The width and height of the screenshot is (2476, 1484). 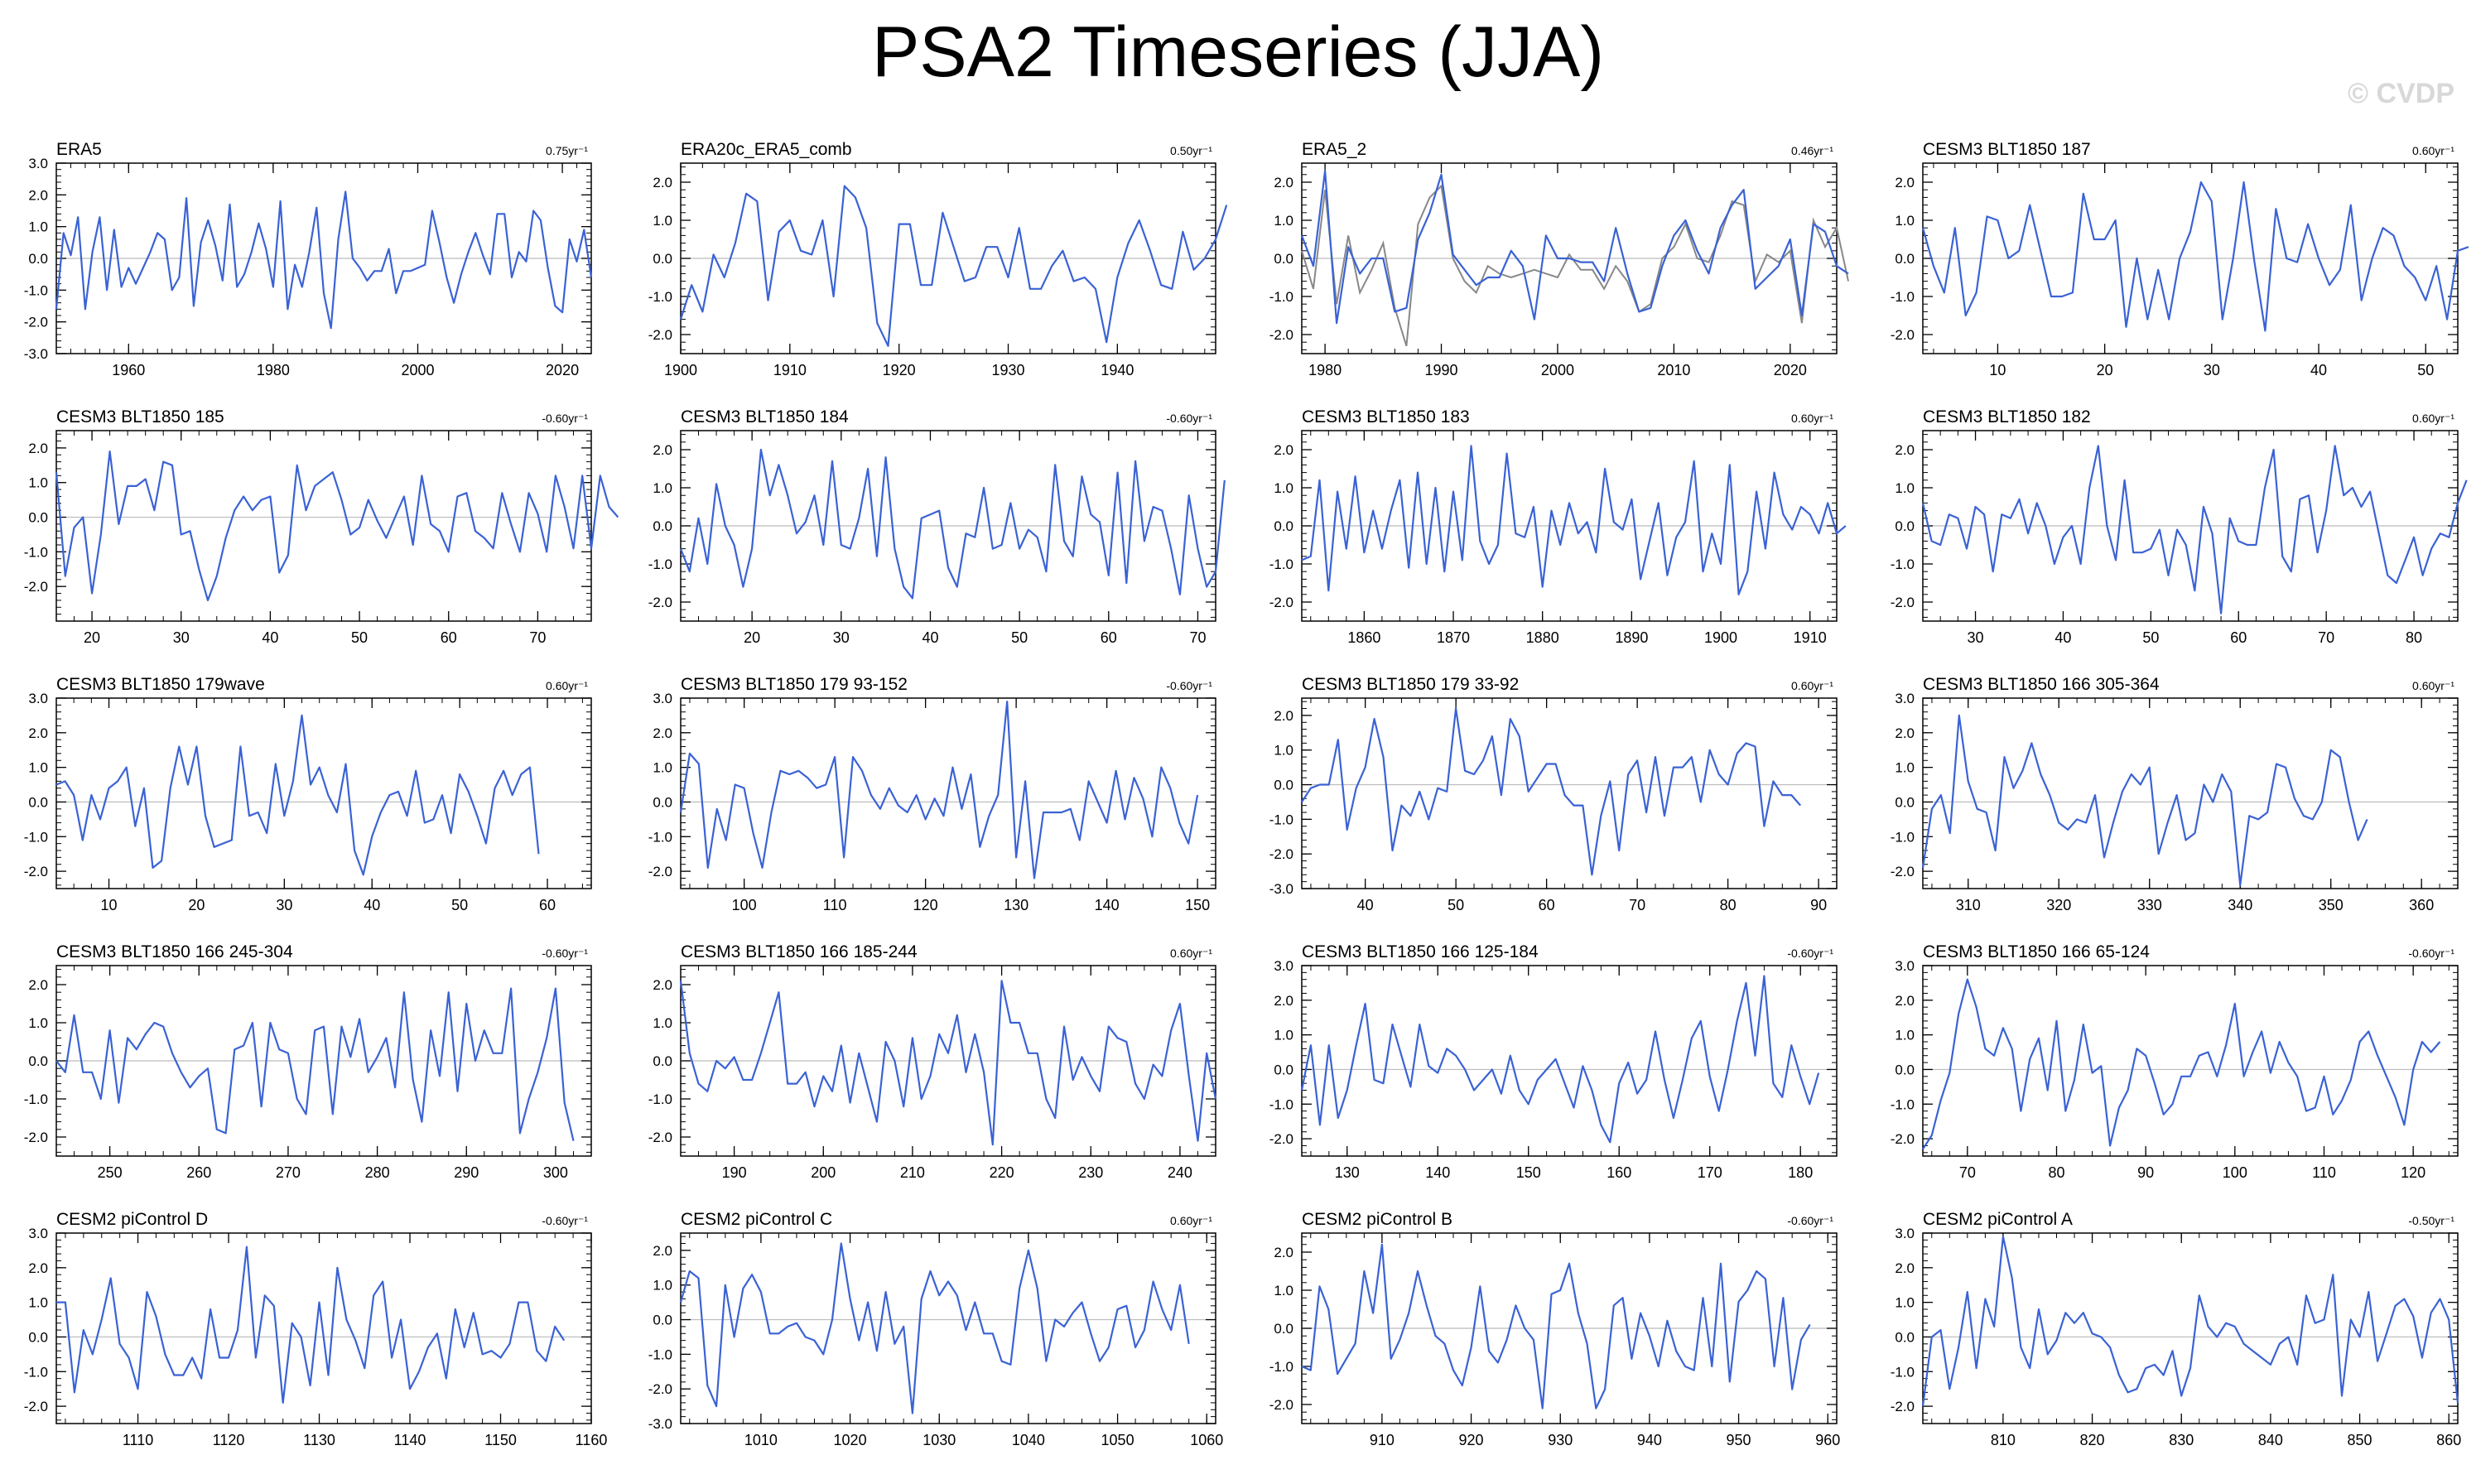 What do you see at coordinates (1420, 951) in the screenshot?
I see `panel-title: CESM3 BLT1850 166 125-184` at bounding box center [1420, 951].